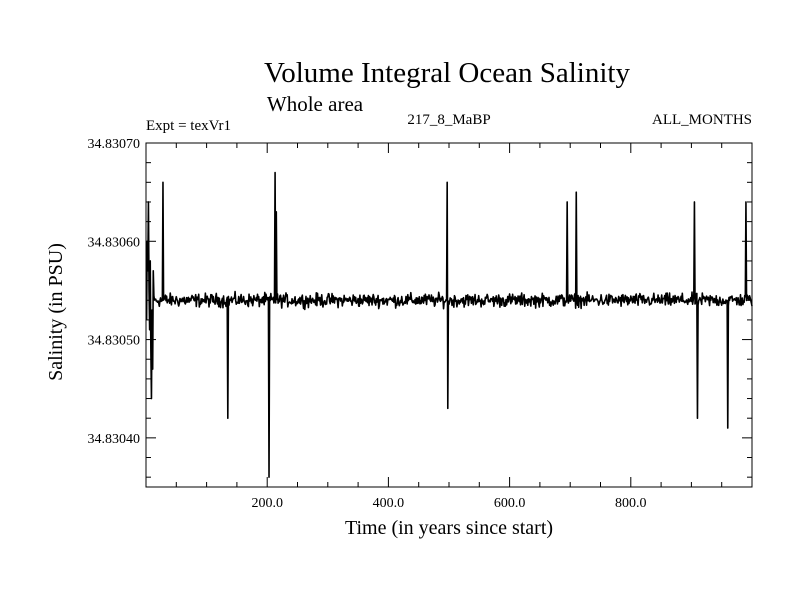 Image resolution: width=800 pixels, height=600 pixels. I want to click on period-label: 217_8_MaBP, so click(448, 120).